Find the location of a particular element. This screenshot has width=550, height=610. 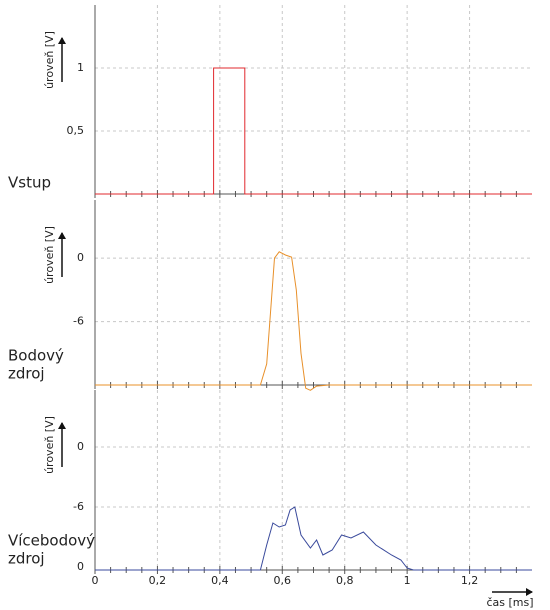

line-series is located at coordinates (313, 538).